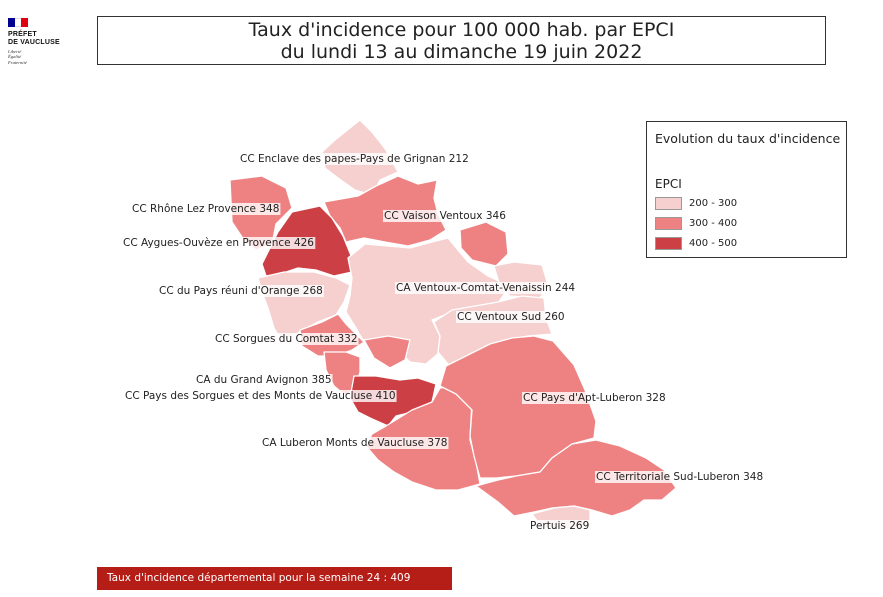 The width and height of the screenshot is (883, 597). Describe the element at coordinates (15, 51) in the screenshot. I see `motto-liberte: Liberté` at that location.